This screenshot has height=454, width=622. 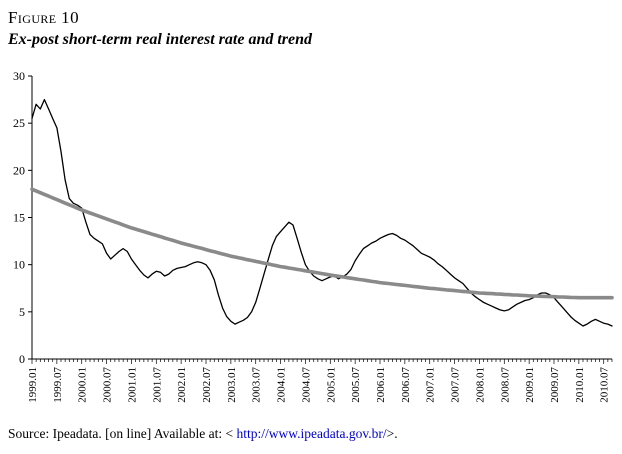 I want to click on x-tick-label: 2007.07, so click(x=456, y=385).